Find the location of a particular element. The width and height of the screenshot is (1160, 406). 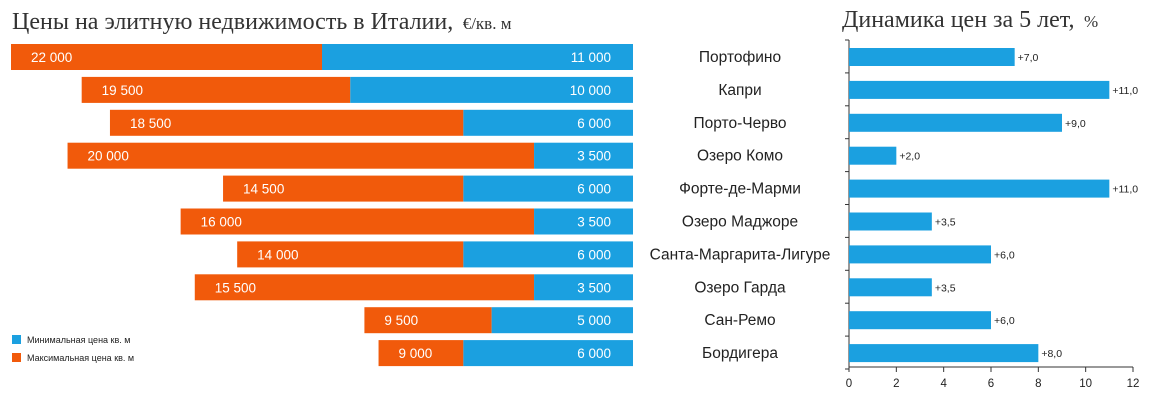

city-label: Бордигера is located at coordinates (740, 353).